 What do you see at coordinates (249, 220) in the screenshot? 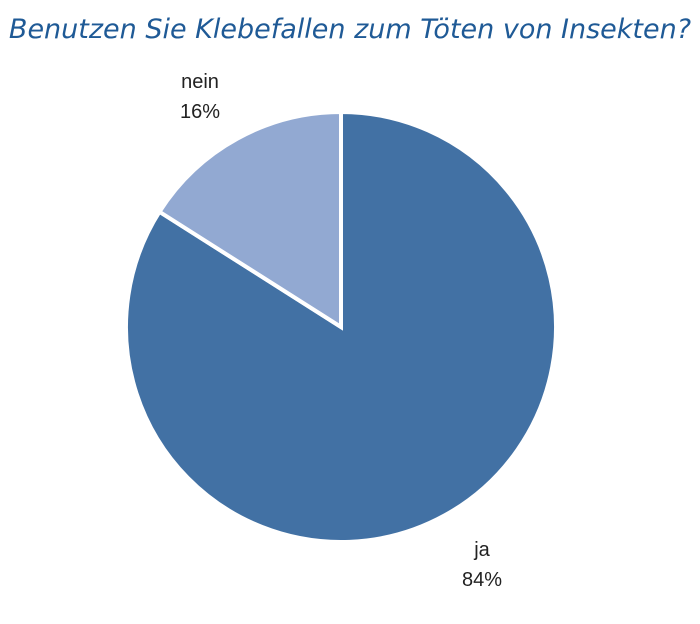
I see `pie-slice-nein` at bounding box center [249, 220].